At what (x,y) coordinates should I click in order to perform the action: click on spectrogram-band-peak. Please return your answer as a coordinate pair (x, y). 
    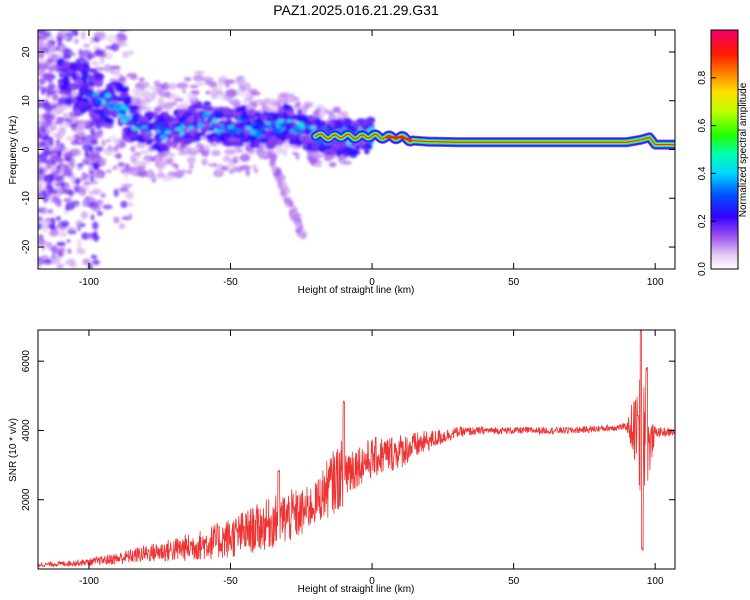
    Looking at the image, I should click on (399, 139).